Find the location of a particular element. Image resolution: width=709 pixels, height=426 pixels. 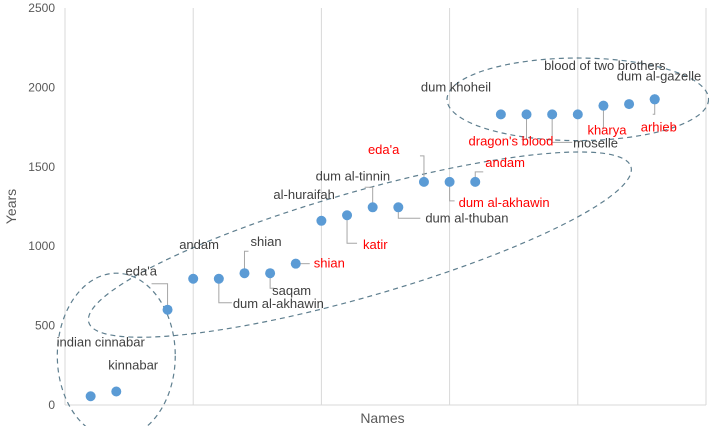

point-label: arhieb is located at coordinates (659, 126).